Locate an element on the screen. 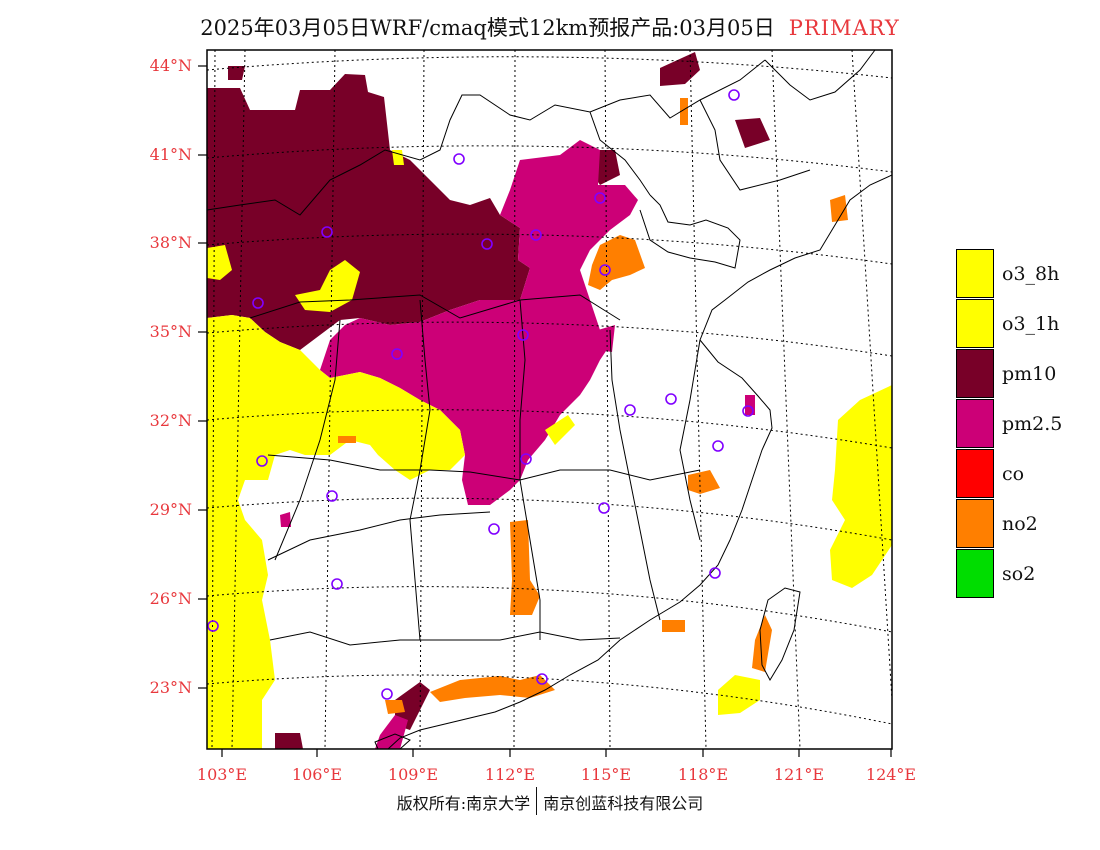  lat-label: 32°N is located at coordinates (170, 420).